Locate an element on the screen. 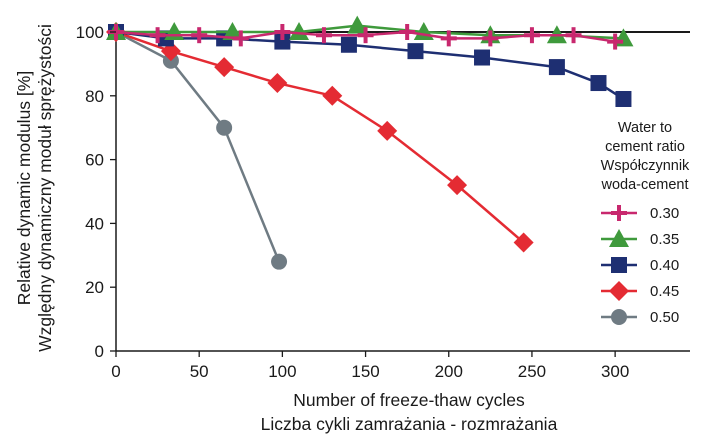 The image size is (705, 438). x-tick-label: 150 is located at coordinates (365, 371).